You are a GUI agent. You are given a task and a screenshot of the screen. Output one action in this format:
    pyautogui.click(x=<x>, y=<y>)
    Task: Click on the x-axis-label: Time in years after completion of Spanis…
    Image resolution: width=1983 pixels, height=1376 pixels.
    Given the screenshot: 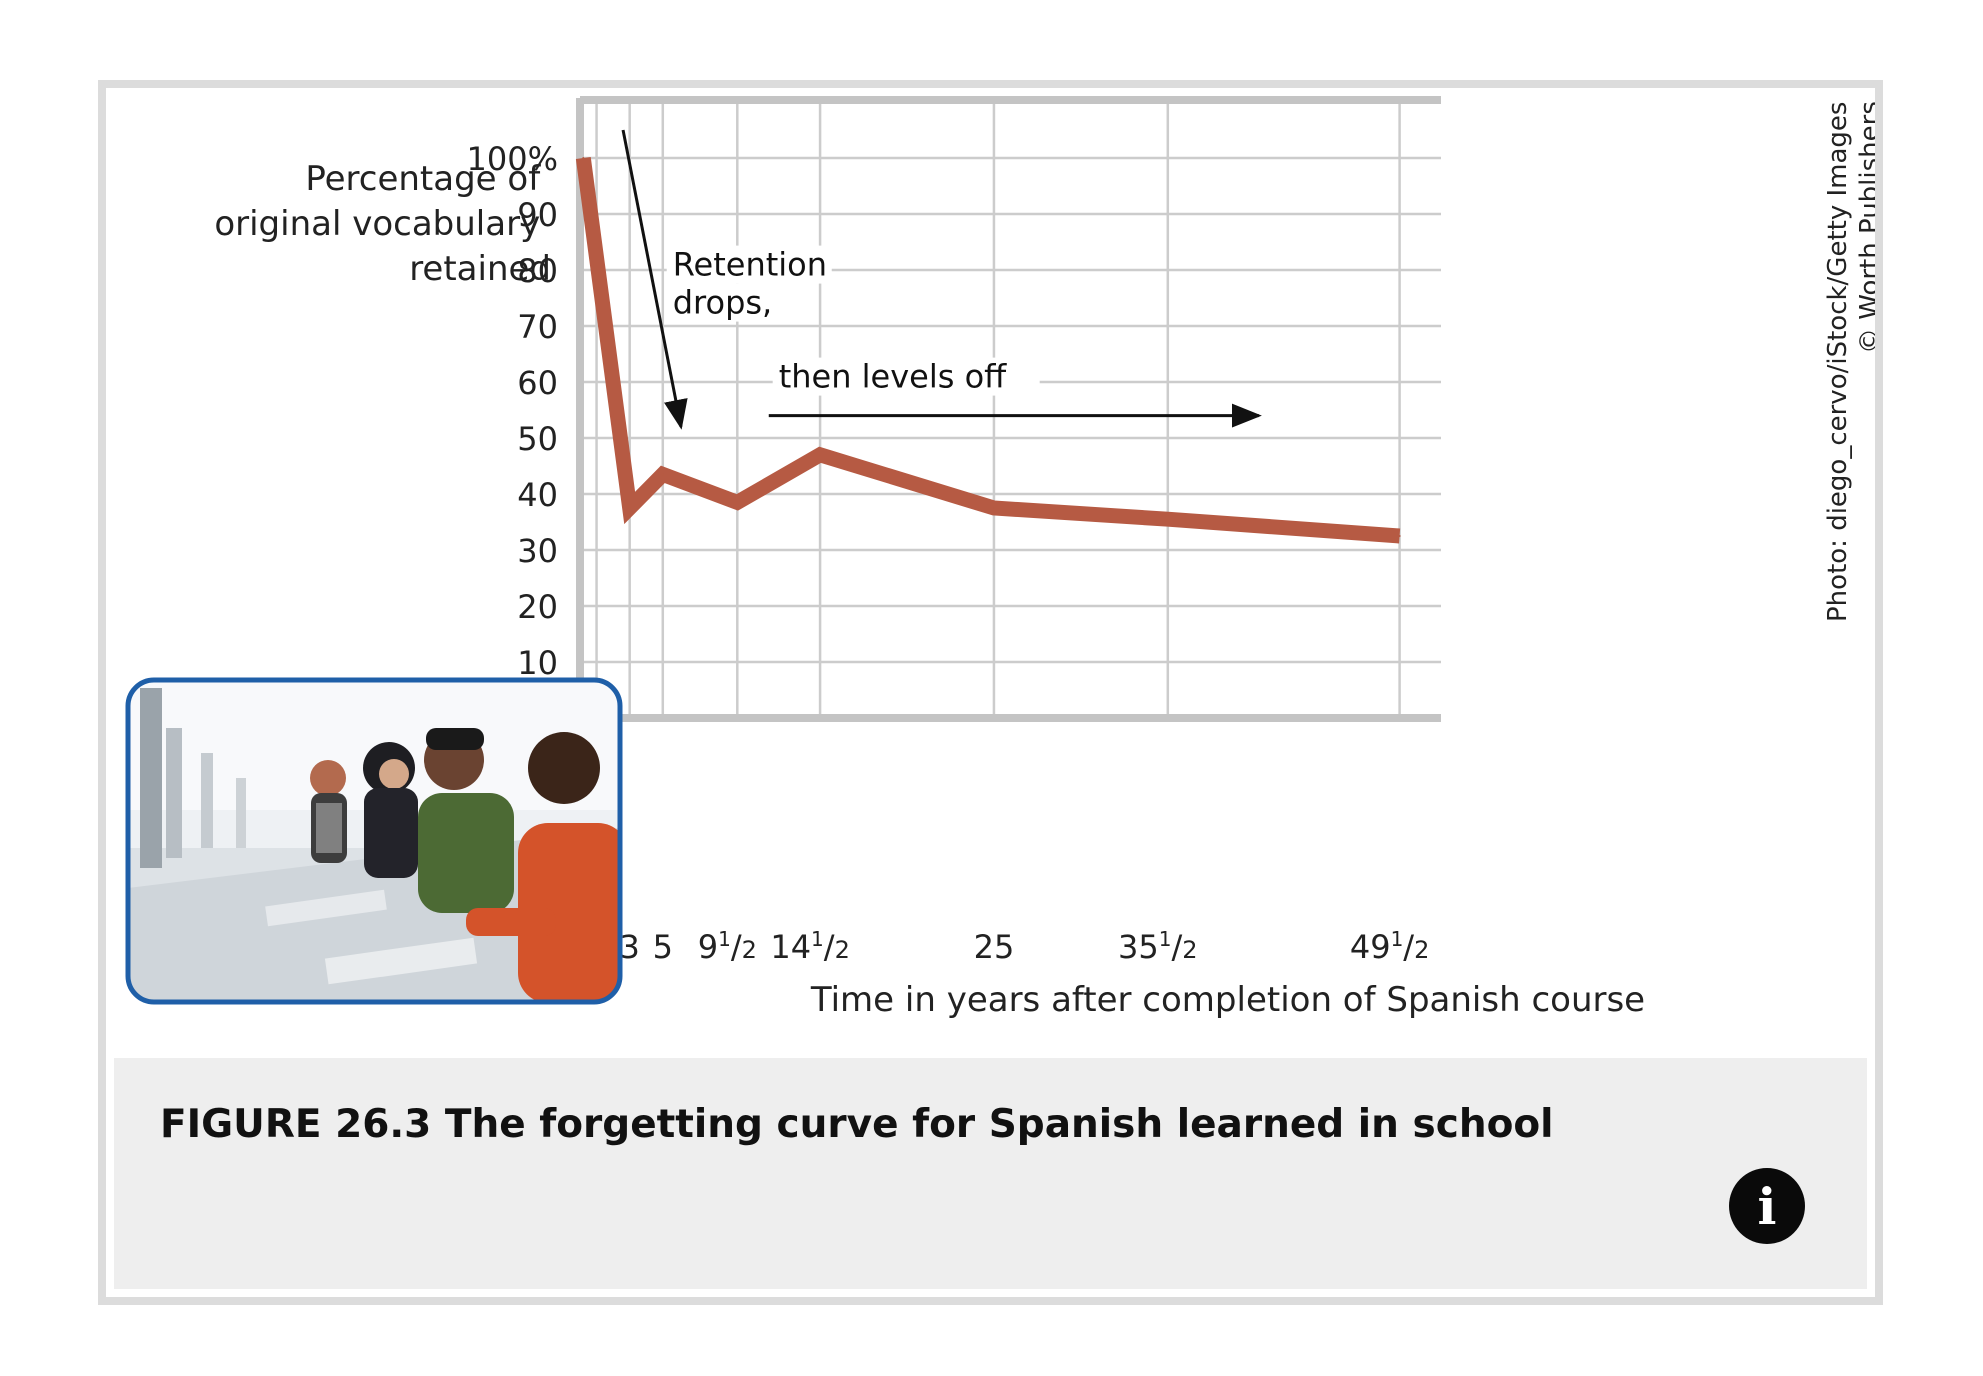 What is the action you would take?
    pyautogui.click(x=1227, y=1000)
    